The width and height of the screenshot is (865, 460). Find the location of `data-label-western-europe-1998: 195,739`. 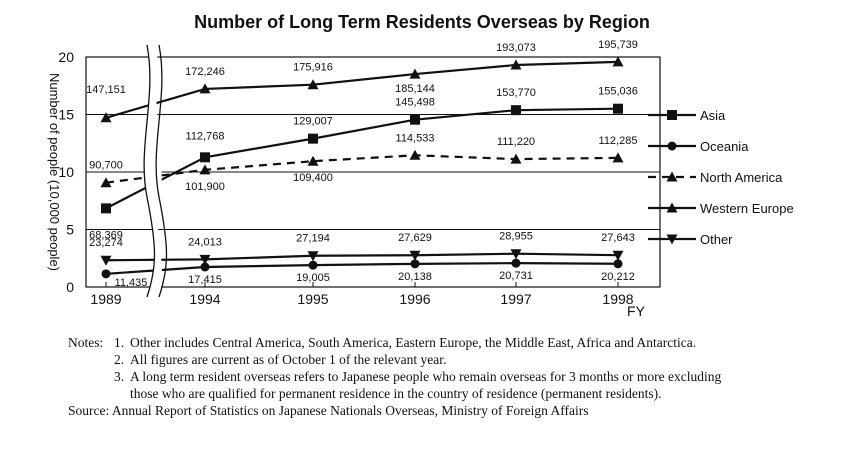

data-label-western-europe-1998: 195,739 is located at coordinates (618, 45).